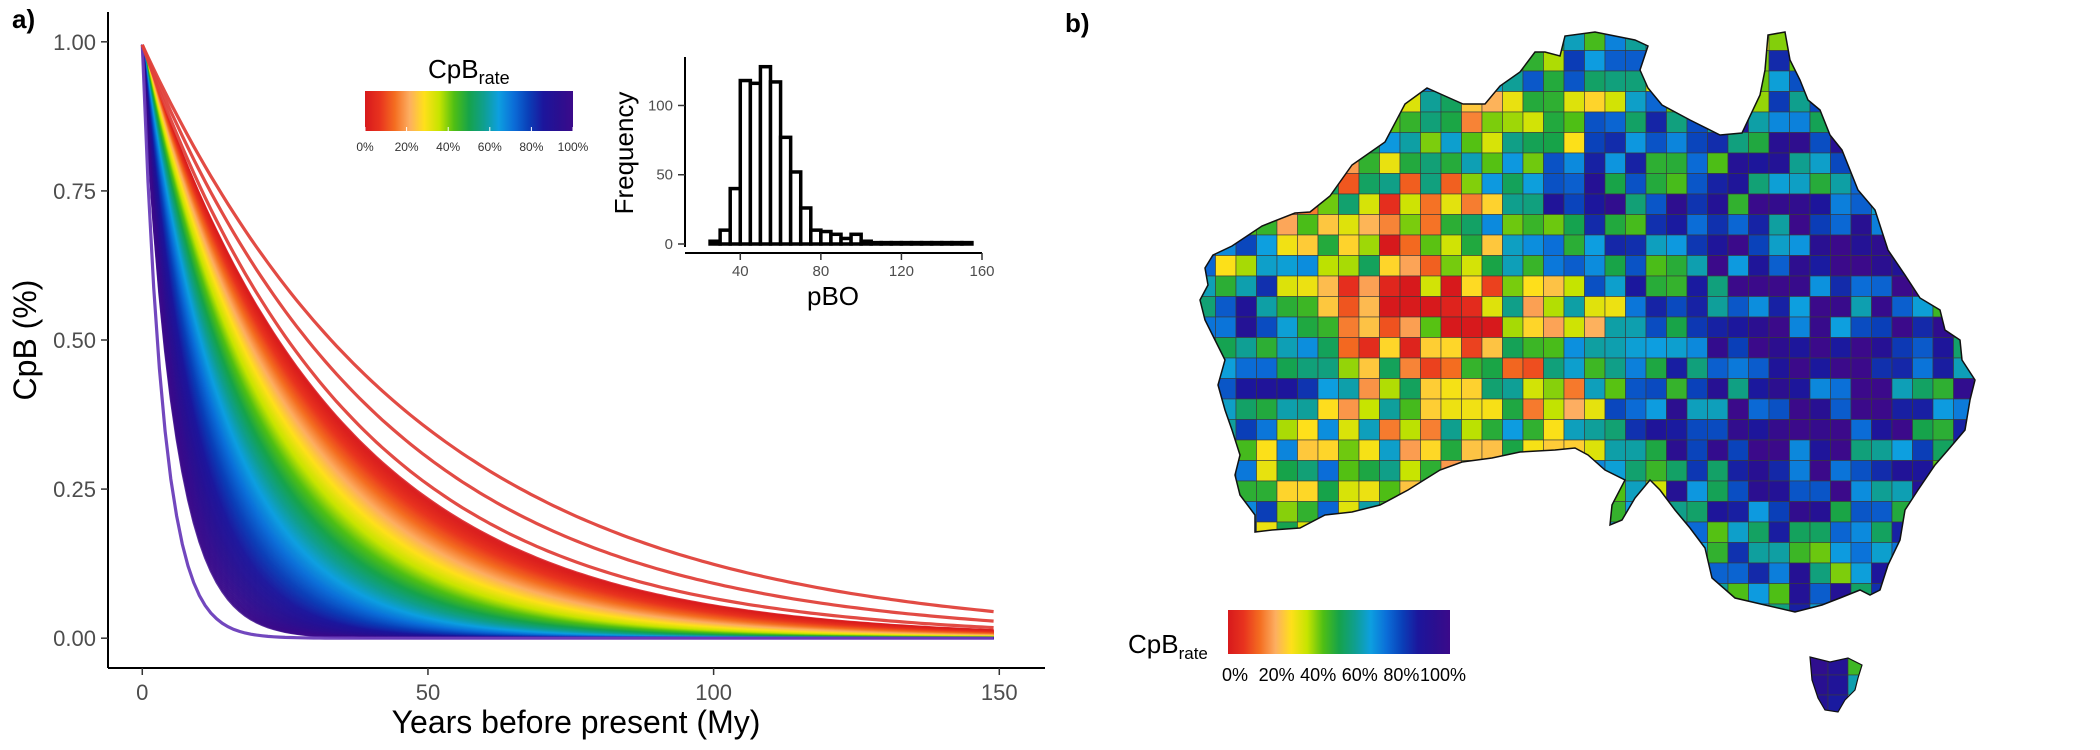 Image resolution: width=2100 pixels, height=750 pixels. What do you see at coordinates (1360, 675) in the screenshot?
I see `legend-b-tick-label: 60%` at bounding box center [1360, 675].